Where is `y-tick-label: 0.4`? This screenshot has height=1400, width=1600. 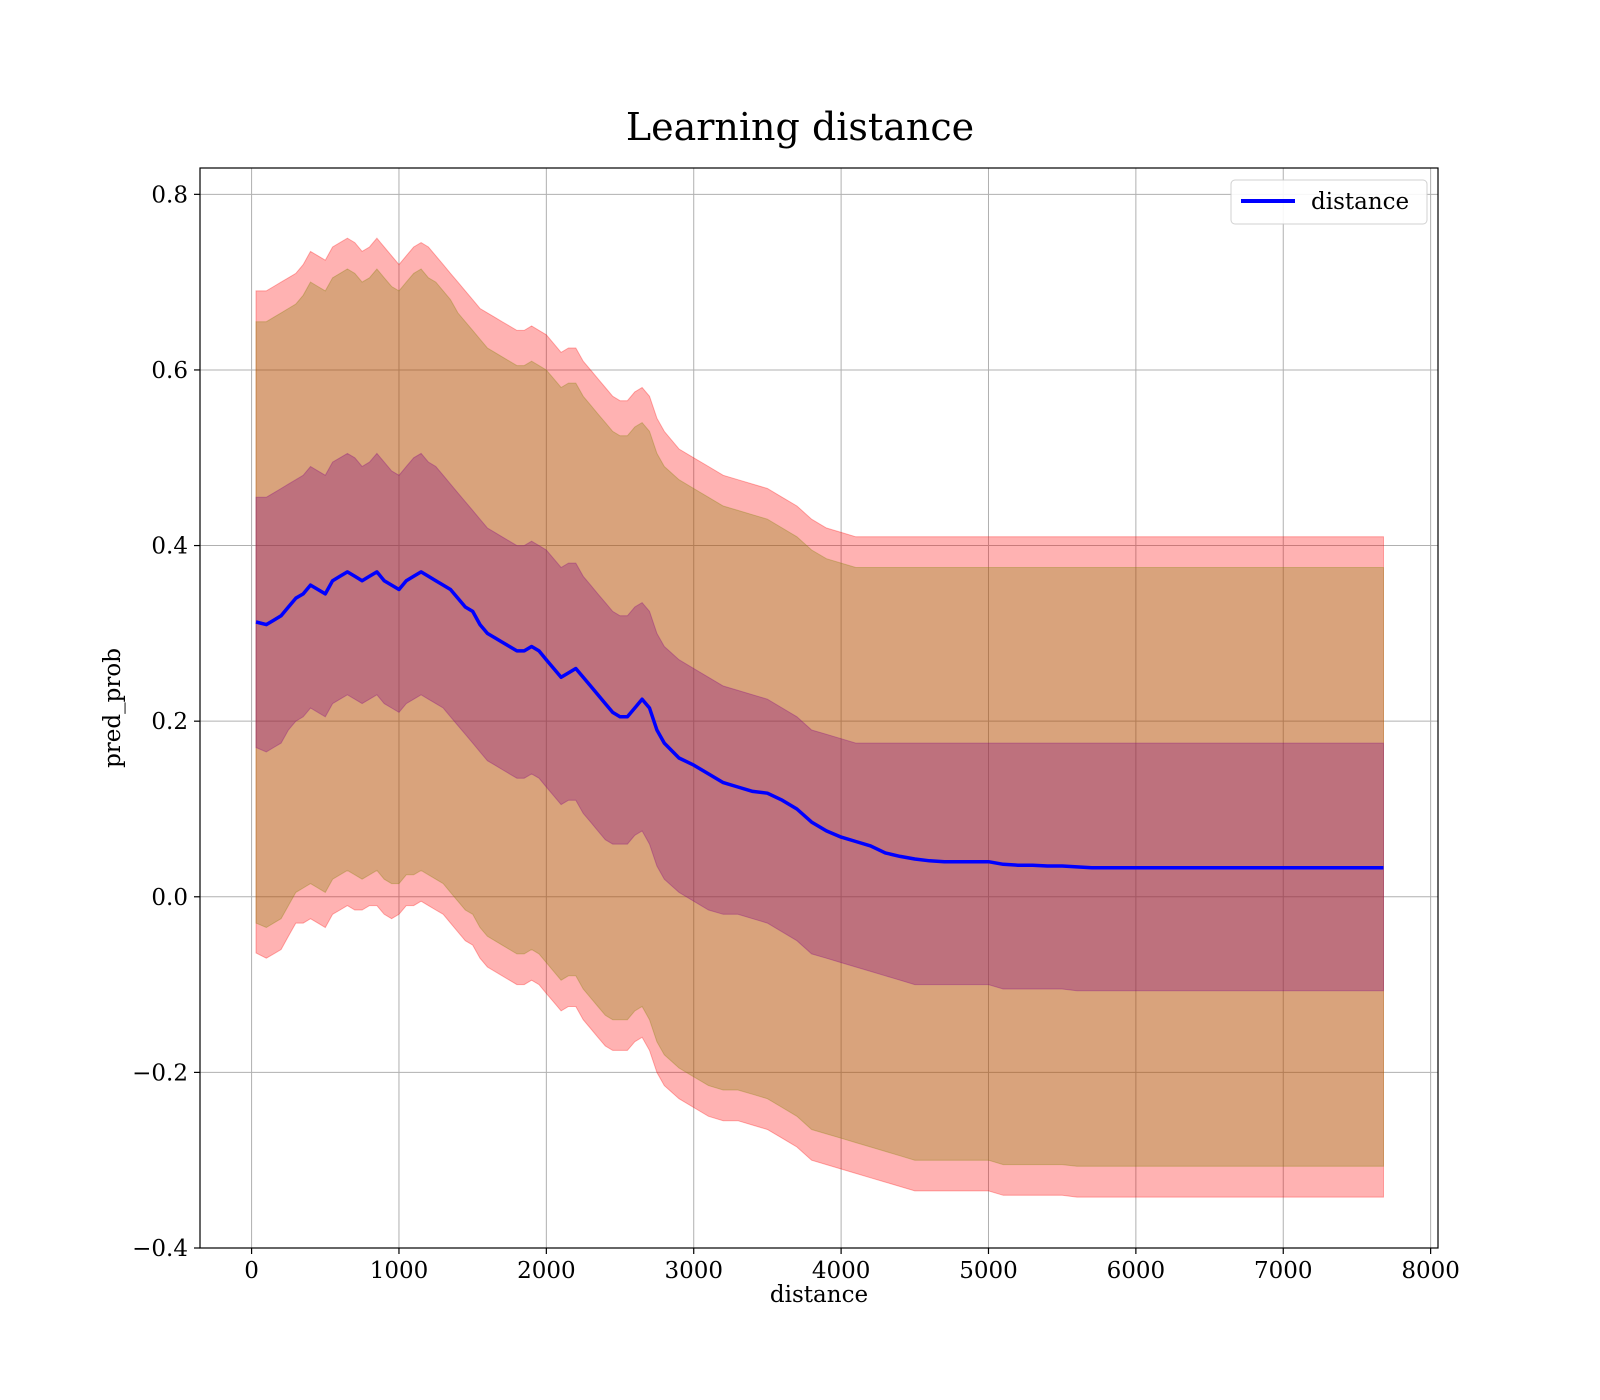
y-tick-label: 0.4 is located at coordinates (169, 547).